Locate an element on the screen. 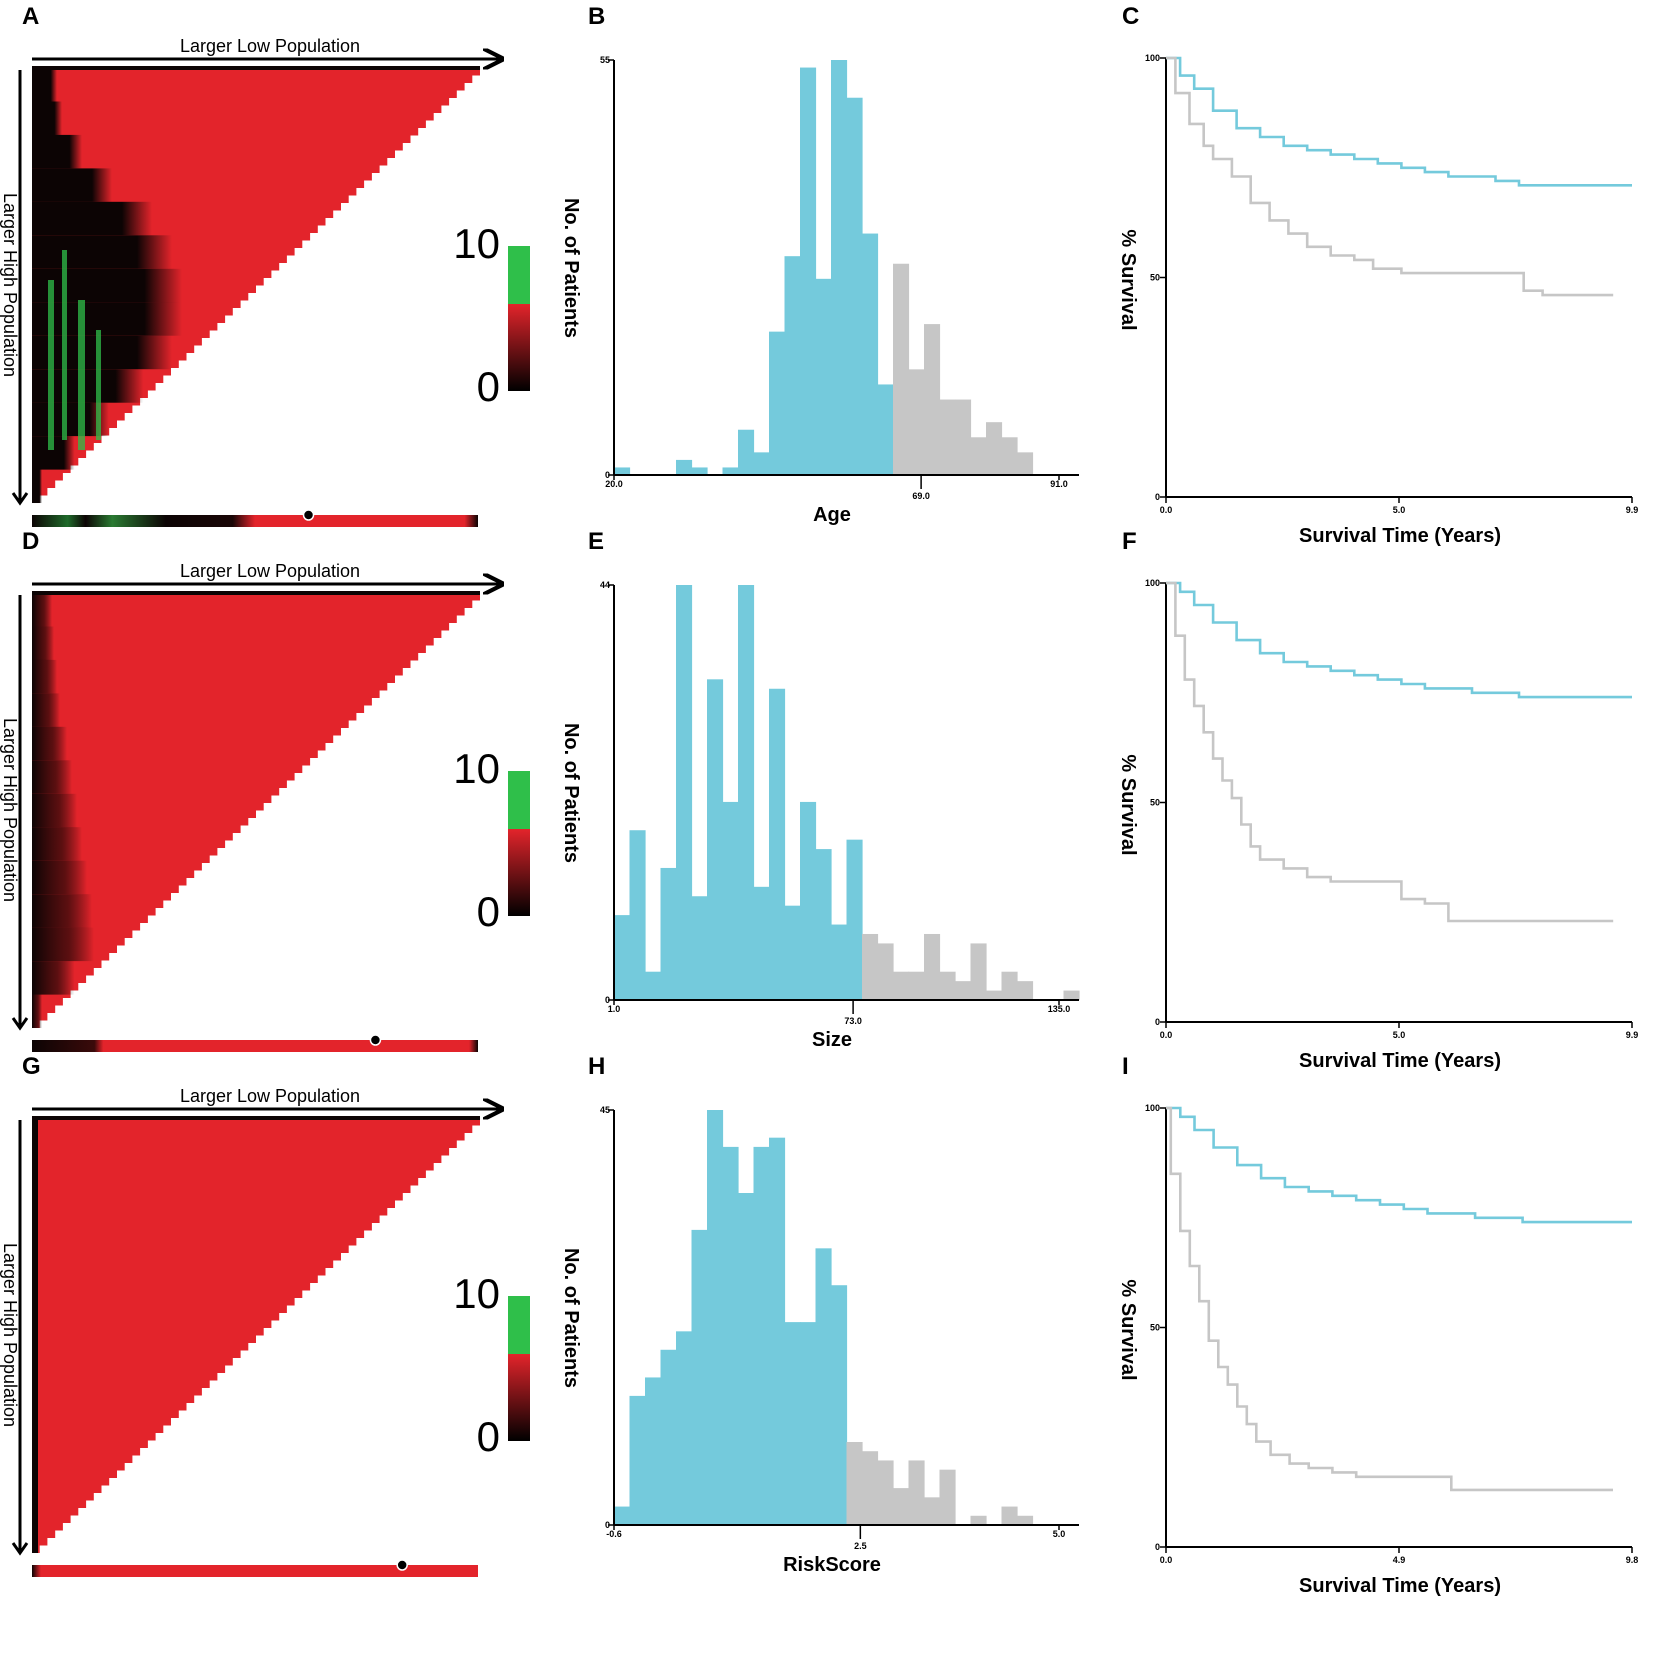 This screenshot has width=1654, height=1672. x-tick-label: 69.0 is located at coordinates (921, 496).